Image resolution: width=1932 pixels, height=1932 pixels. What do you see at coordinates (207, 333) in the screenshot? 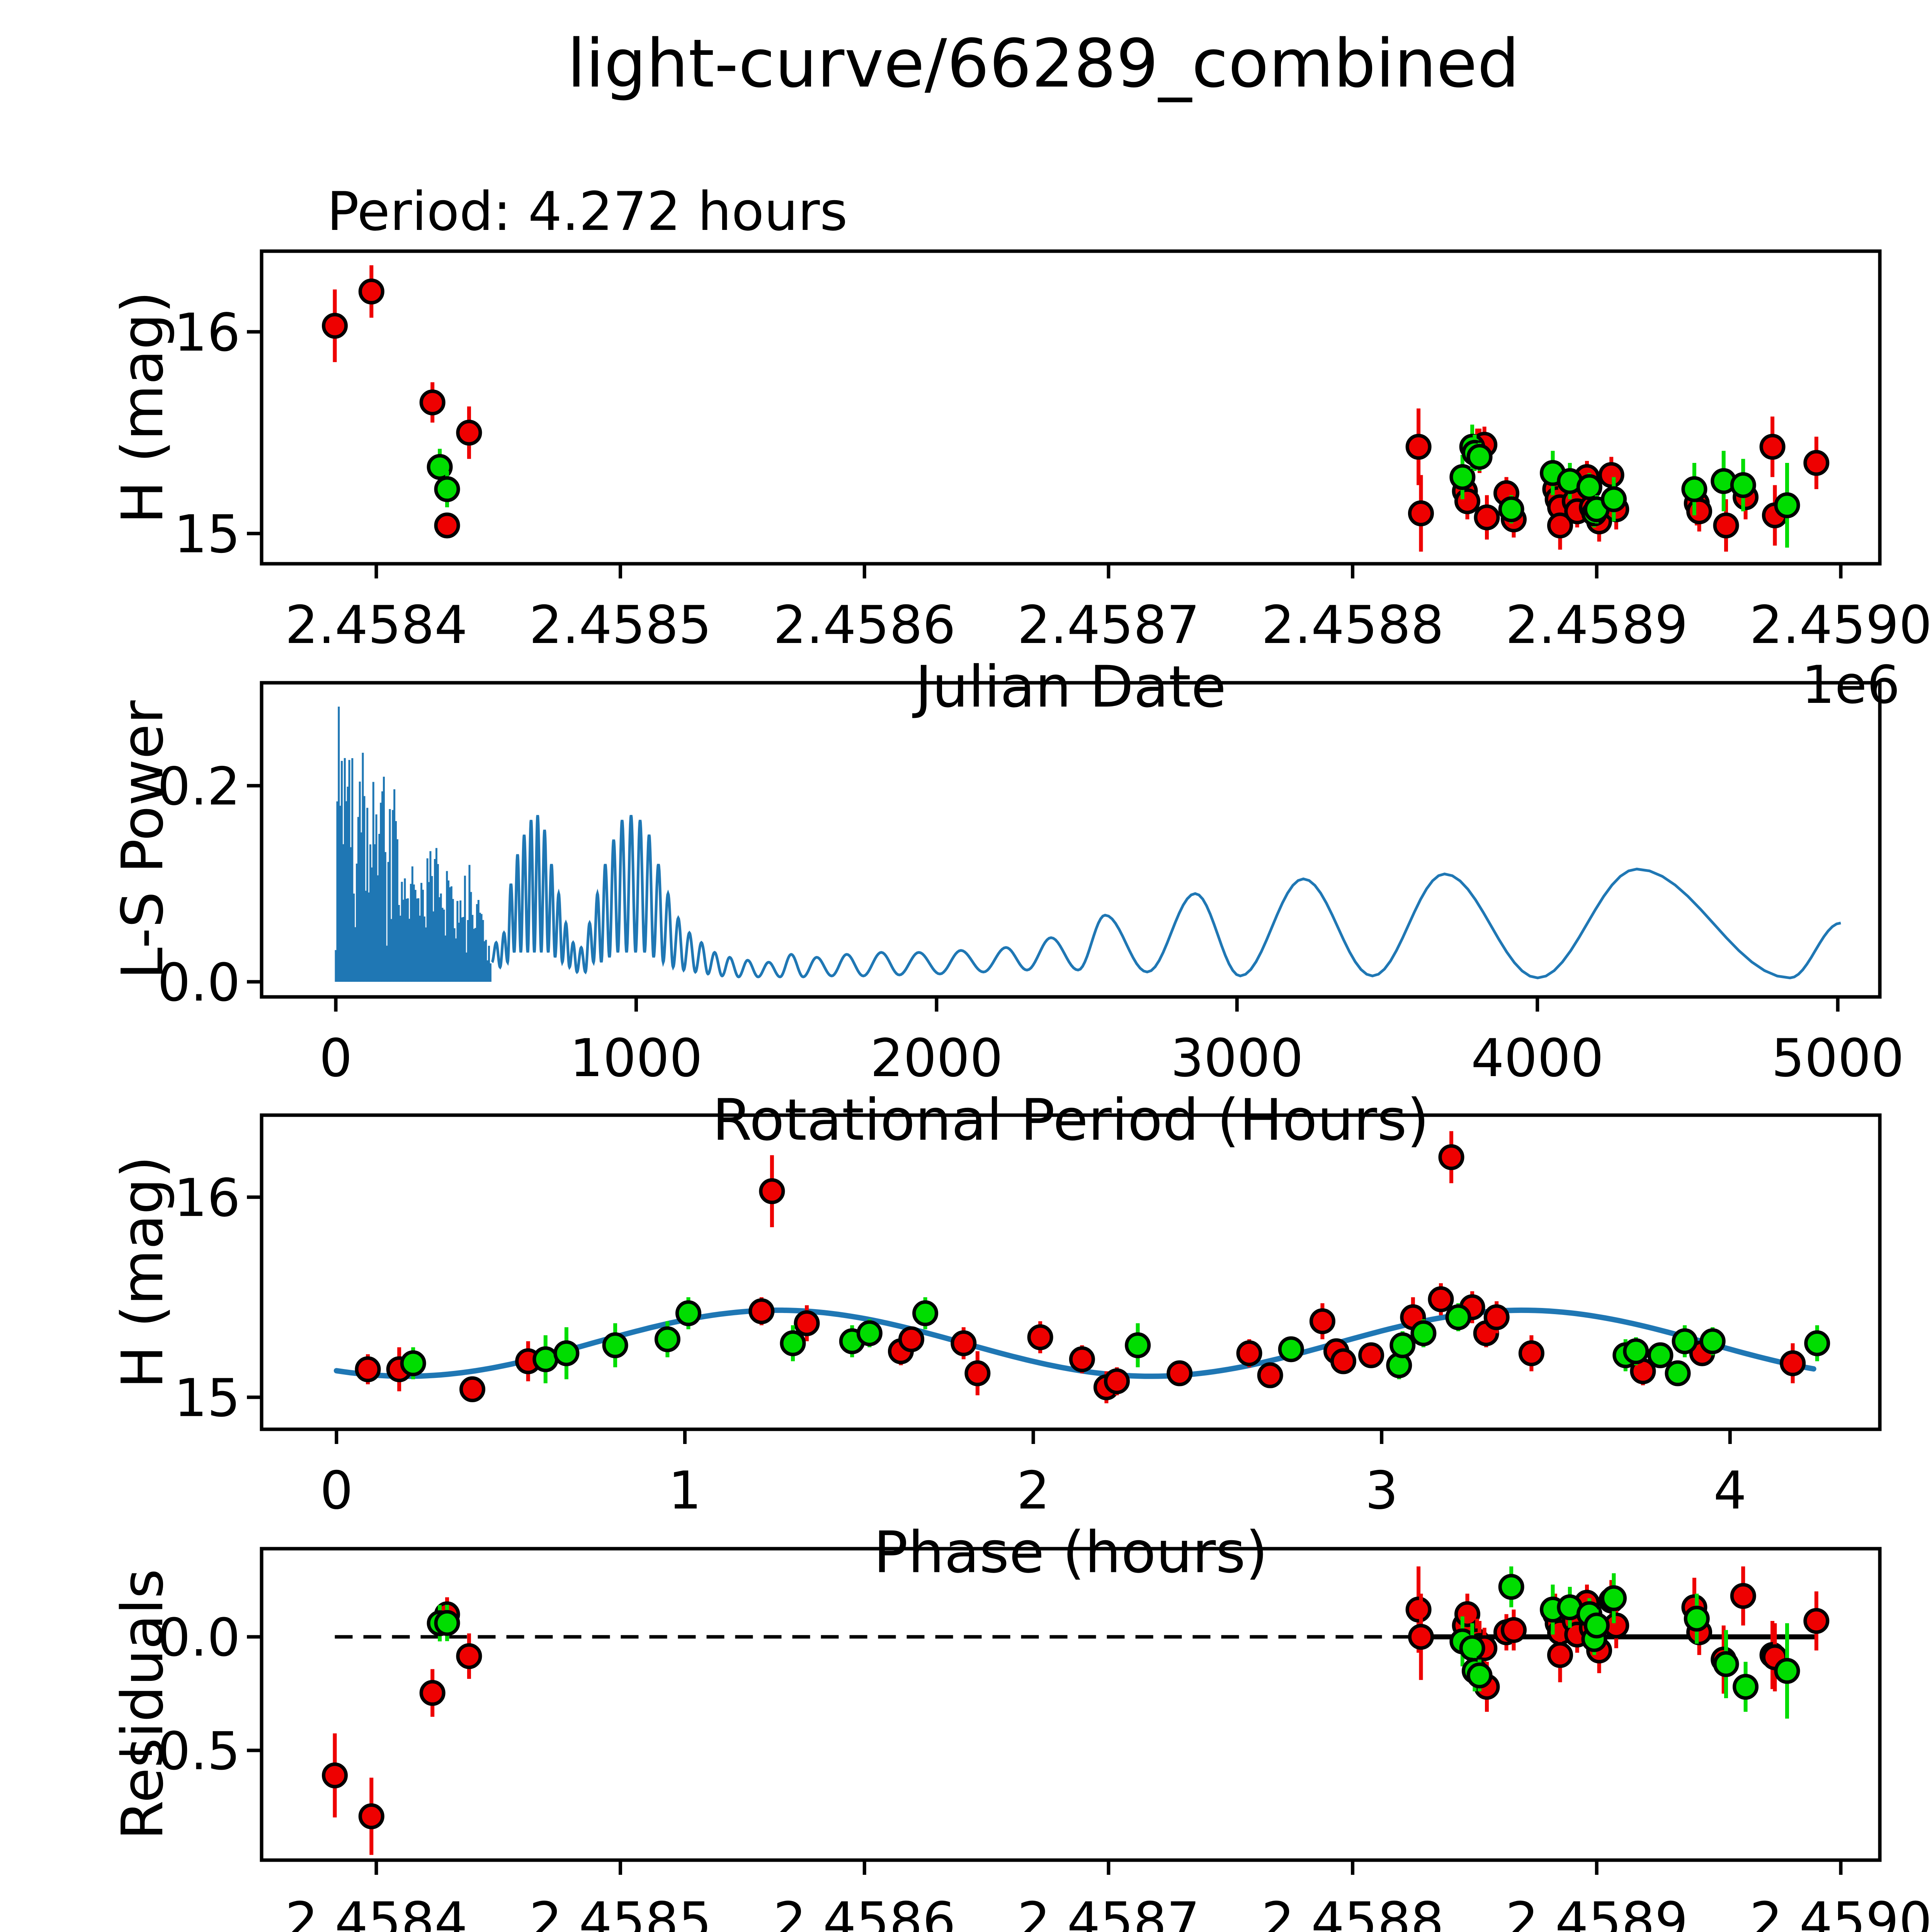
I see `y-tick-label: 16` at bounding box center [207, 333].